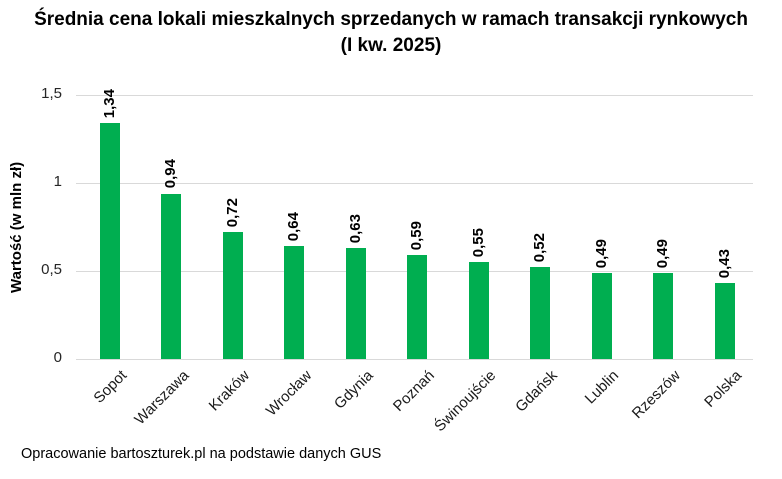  What do you see at coordinates (539, 248) in the screenshot?
I see `bar-value-label: 0,52` at bounding box center [539, 248].